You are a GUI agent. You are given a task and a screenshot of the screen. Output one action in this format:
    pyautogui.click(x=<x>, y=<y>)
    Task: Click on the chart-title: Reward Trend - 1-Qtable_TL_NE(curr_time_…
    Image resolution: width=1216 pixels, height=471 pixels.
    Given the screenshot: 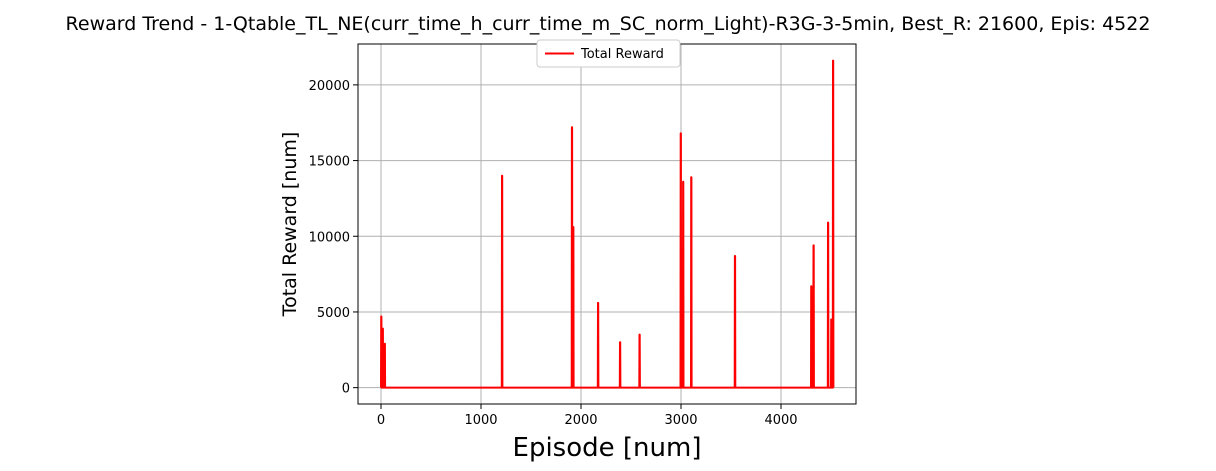 What is the action you would take?
    pyautogui.click(x=608, y=24)
    